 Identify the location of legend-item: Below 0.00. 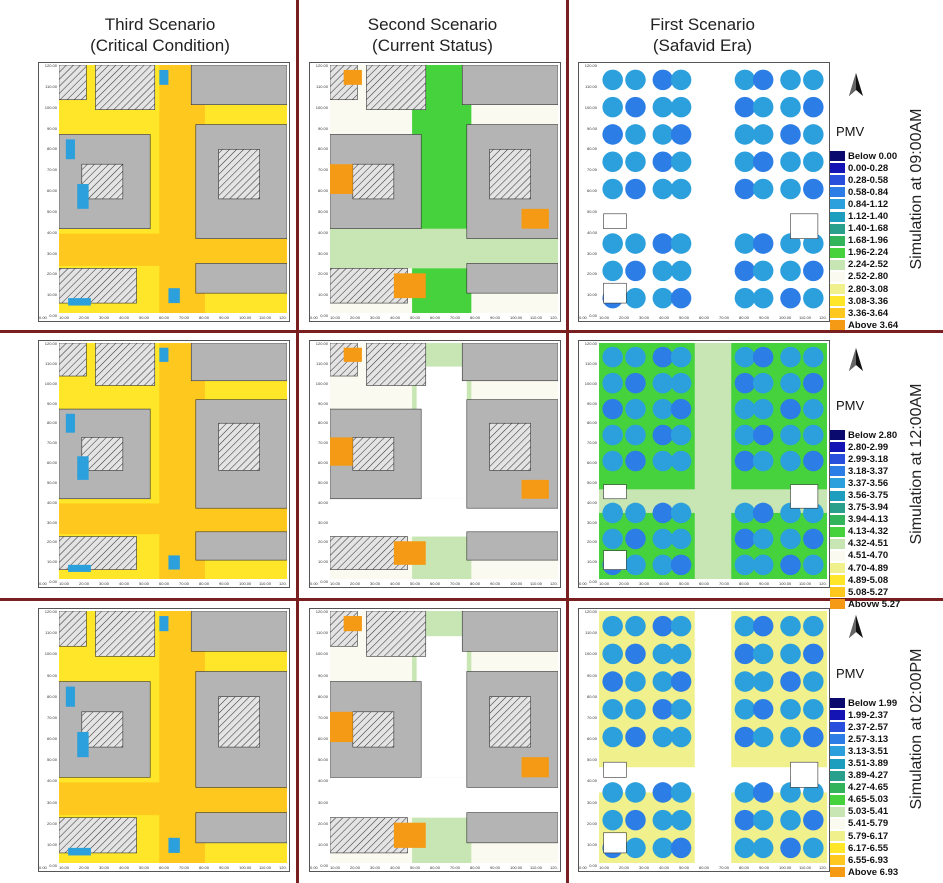
(885, 156).